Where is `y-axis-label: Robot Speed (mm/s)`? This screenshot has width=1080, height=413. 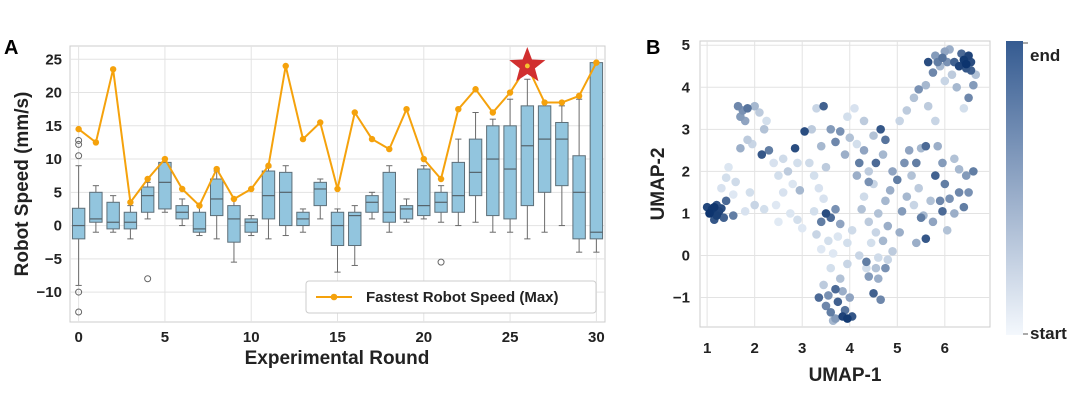 y-axis-label: Robot Speed (mm/s) is located at coordinates (22, 184).